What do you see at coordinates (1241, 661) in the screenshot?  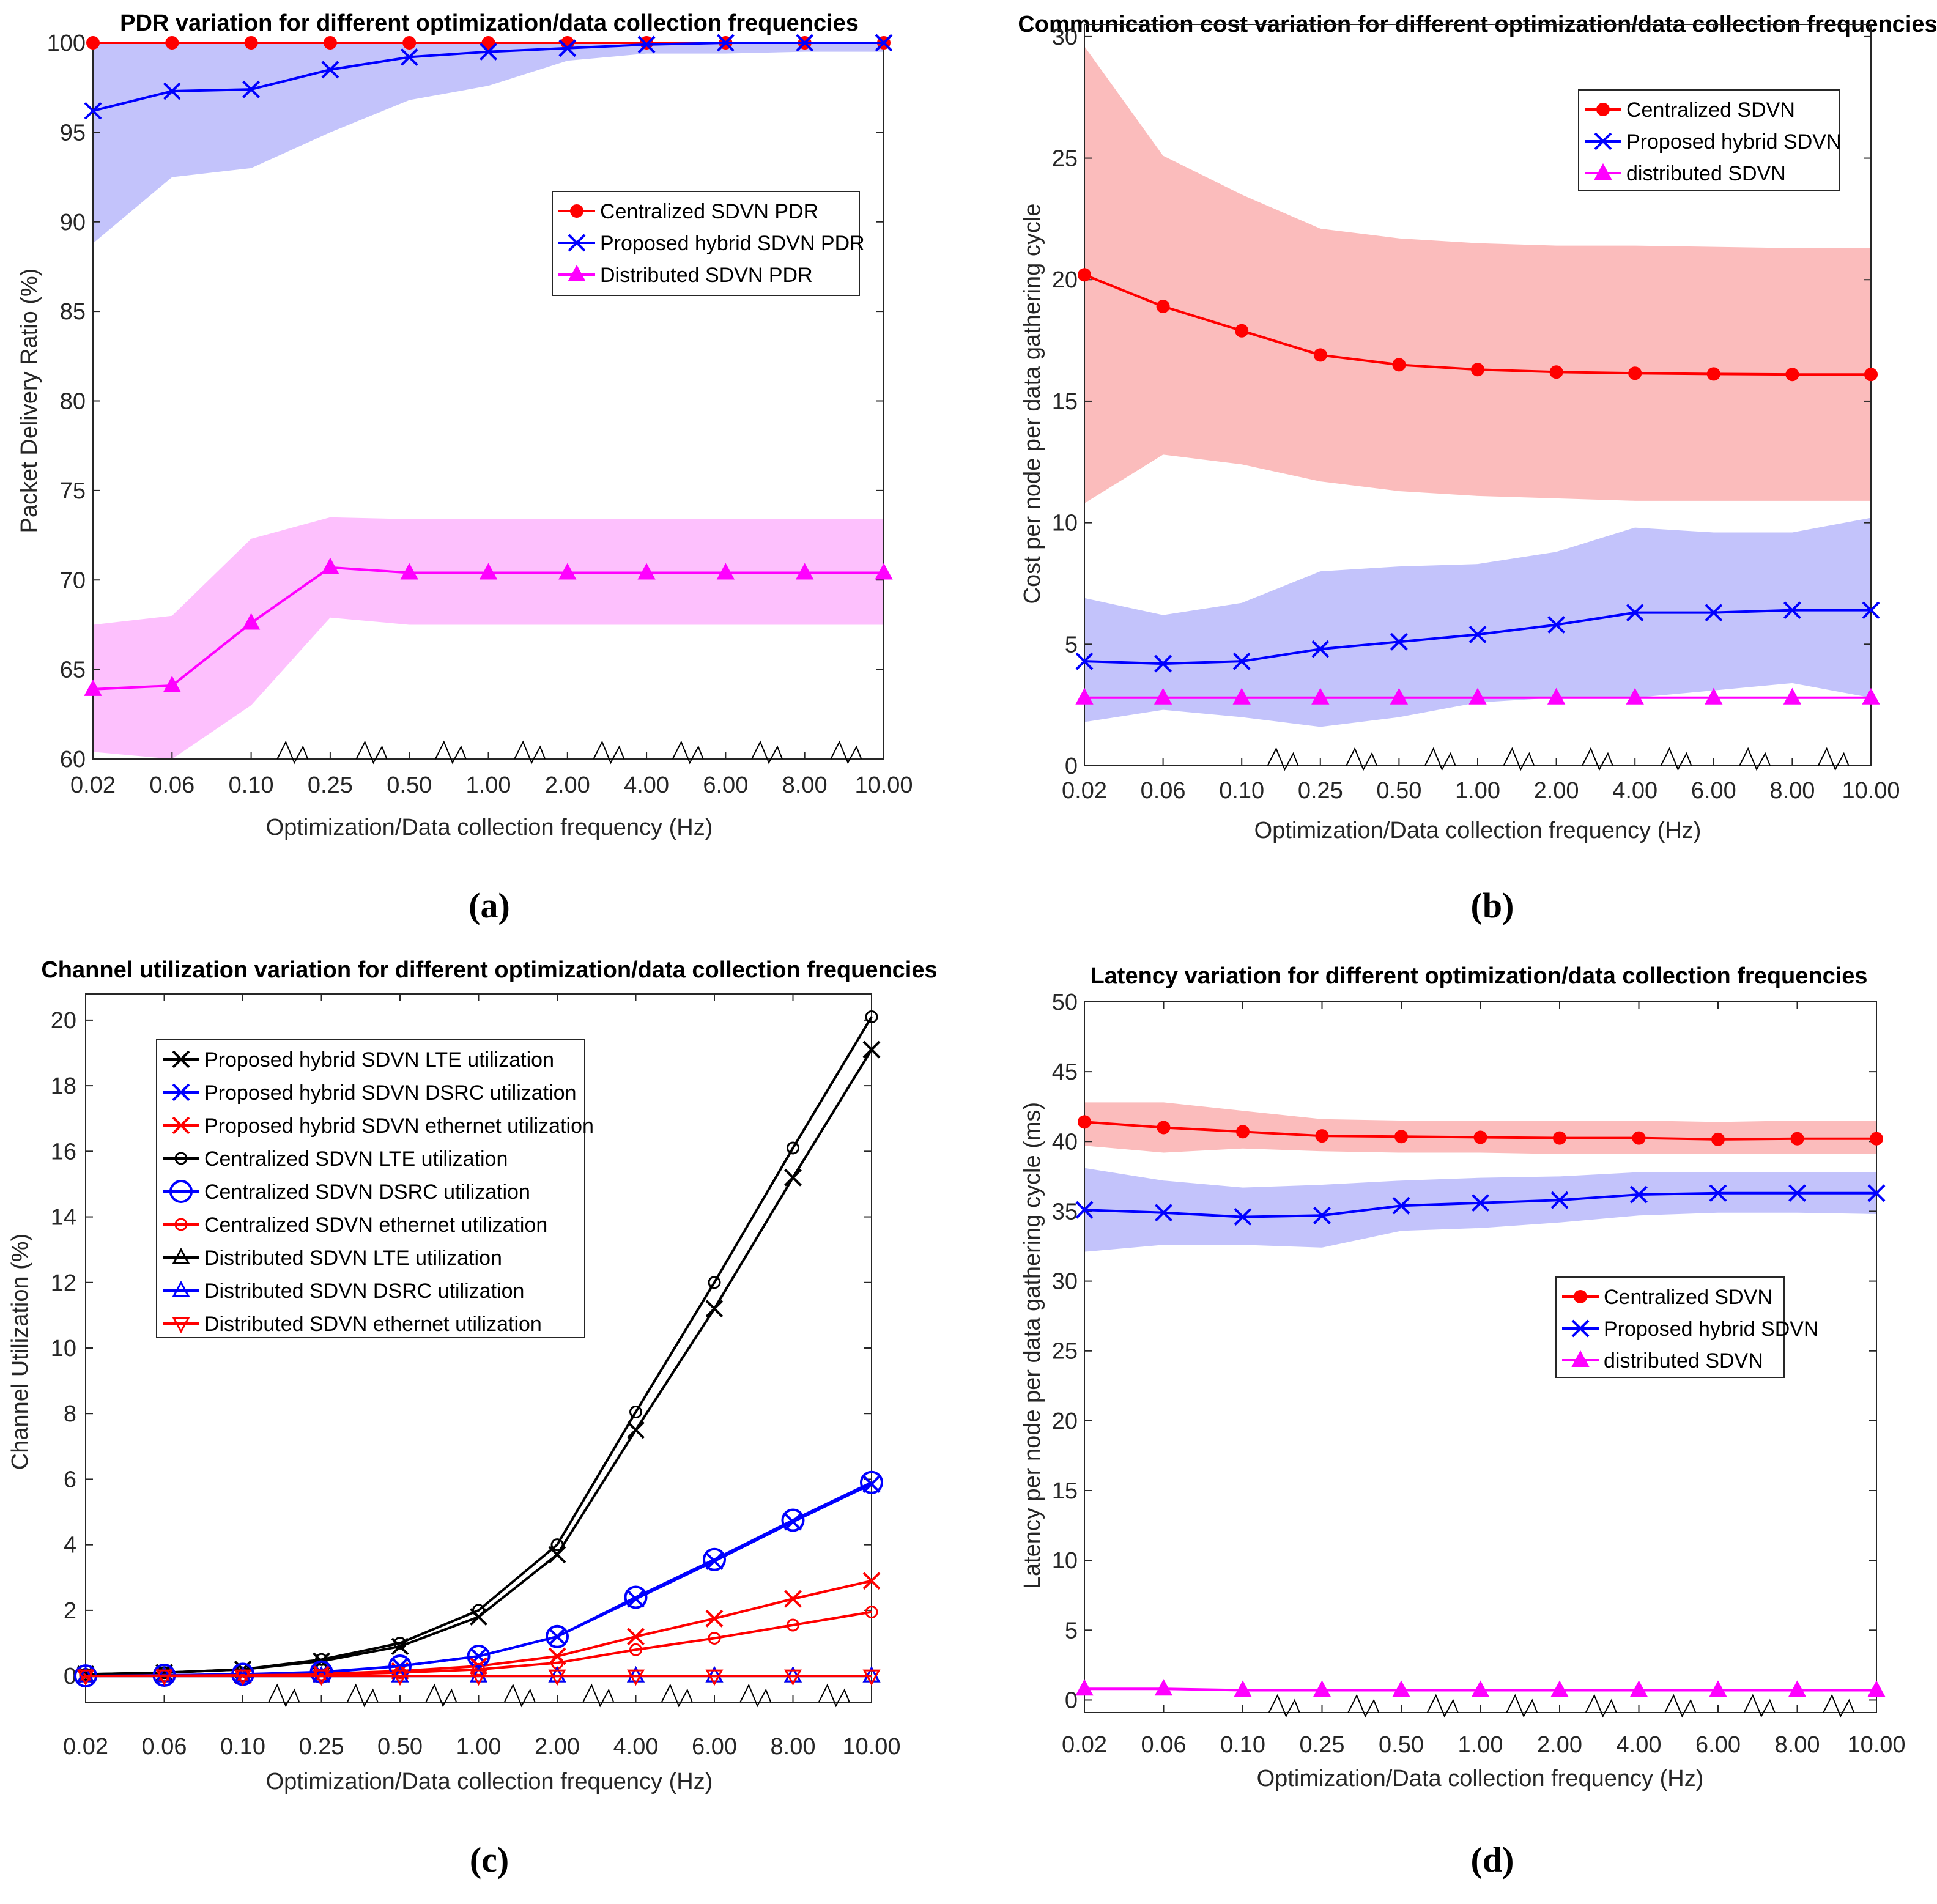 I see `data-point-s1-p2` at bounding box center [1241, 661].